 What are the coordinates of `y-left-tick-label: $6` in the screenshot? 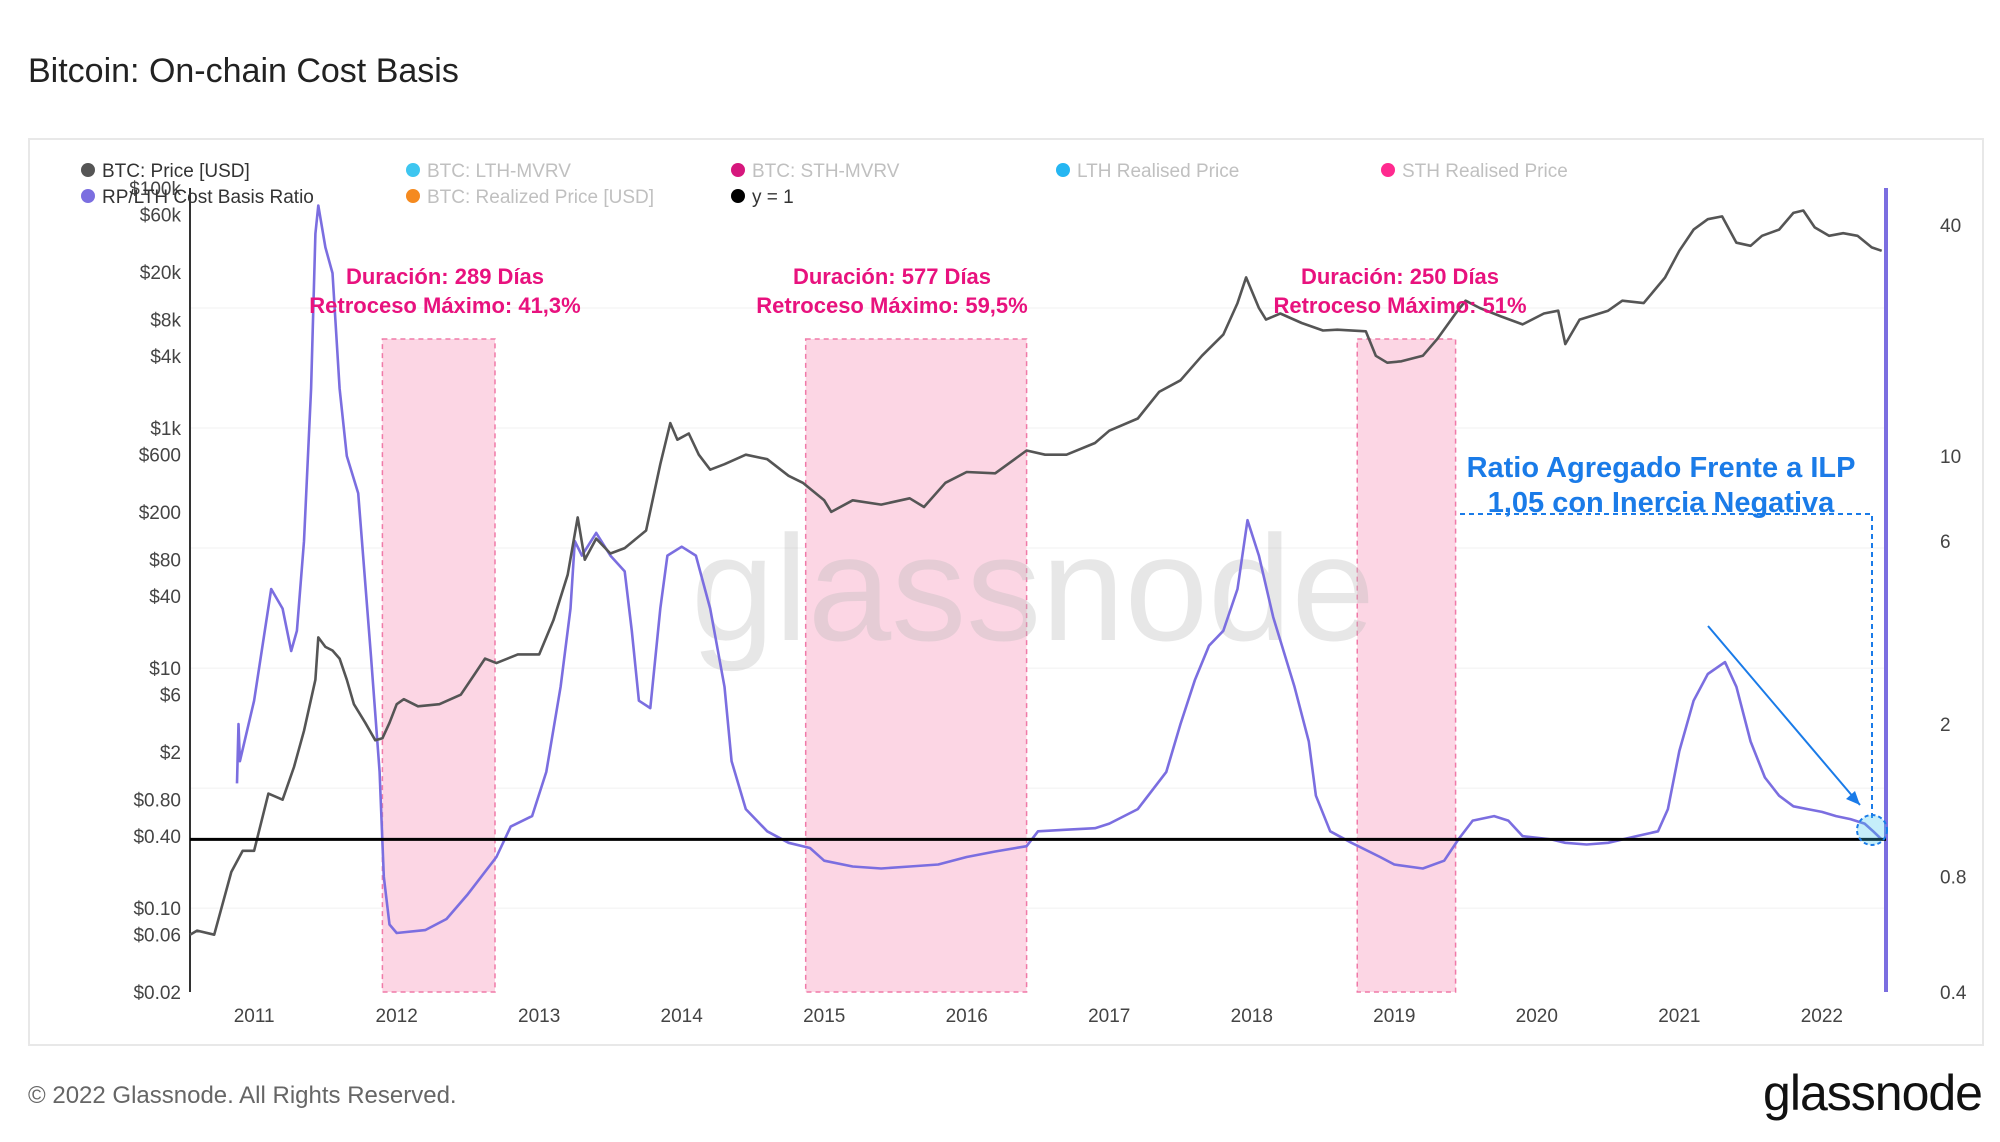 It's located at (170, 696).